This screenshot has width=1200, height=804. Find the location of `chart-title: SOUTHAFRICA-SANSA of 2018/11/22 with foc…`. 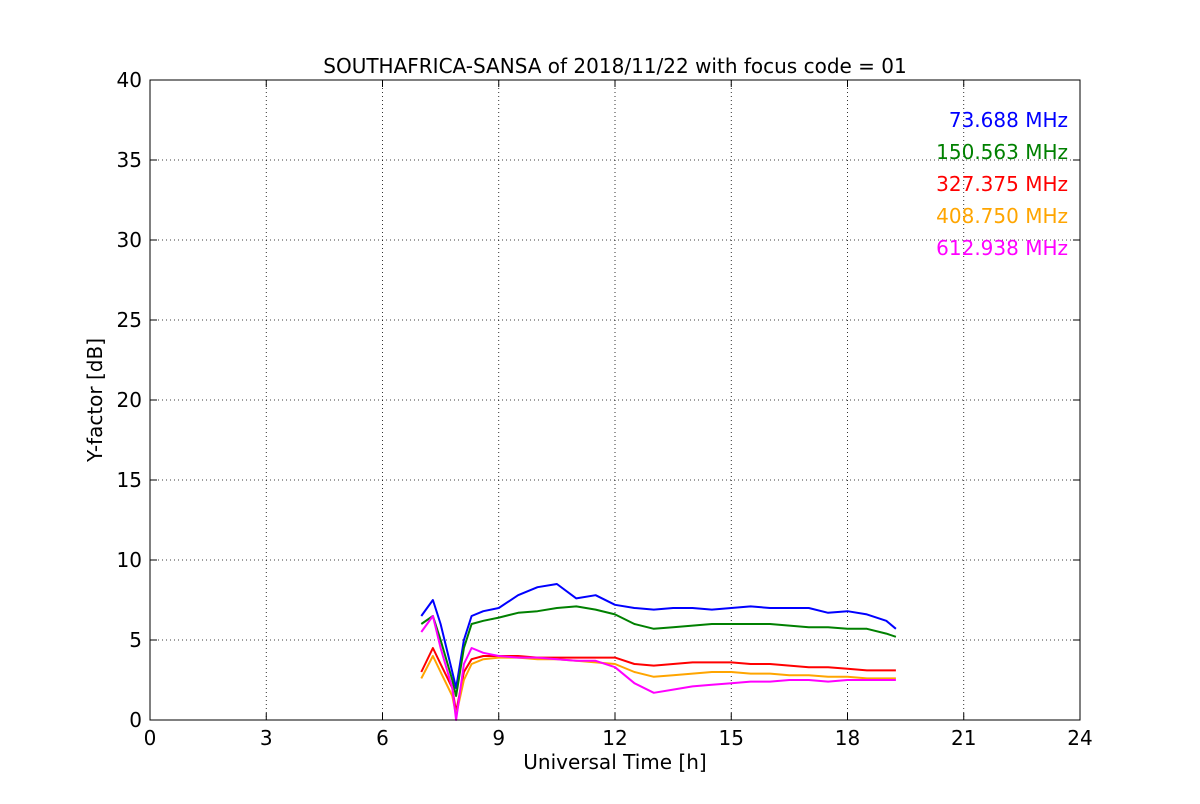

chart-title: SOUTHAFRICA-SANSA of 2018/11/22 with foc… is located at coordinates (615, 66).